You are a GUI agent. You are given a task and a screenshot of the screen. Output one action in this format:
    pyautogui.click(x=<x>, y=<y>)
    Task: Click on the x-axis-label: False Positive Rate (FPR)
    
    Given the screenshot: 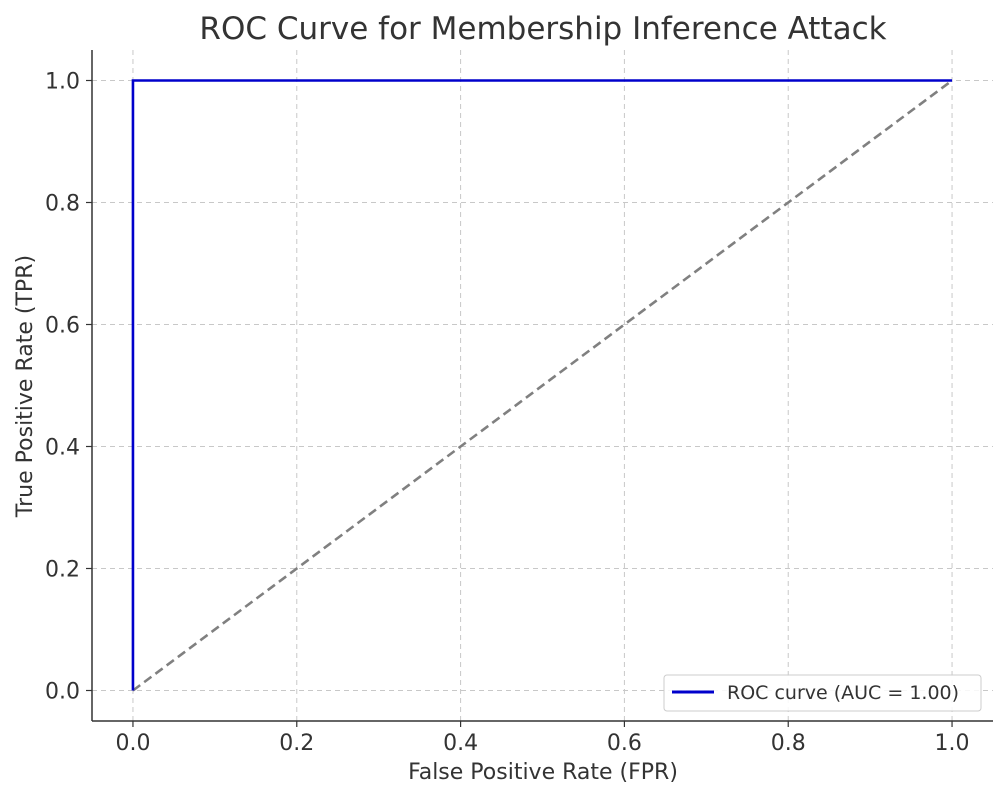 What is the action you would take?
    pyautogui.click(x=543, y=772)
    